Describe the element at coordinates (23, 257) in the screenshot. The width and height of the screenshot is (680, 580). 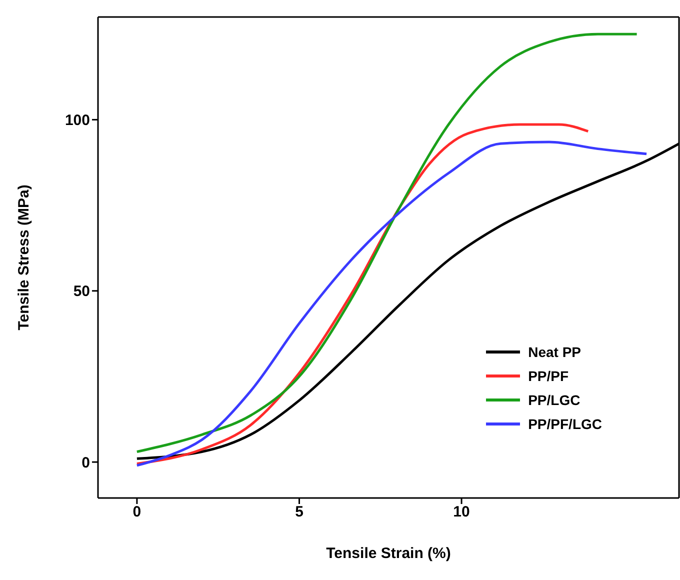
I see `y-axis-title: Tensile Stress (MPa)` at that location.